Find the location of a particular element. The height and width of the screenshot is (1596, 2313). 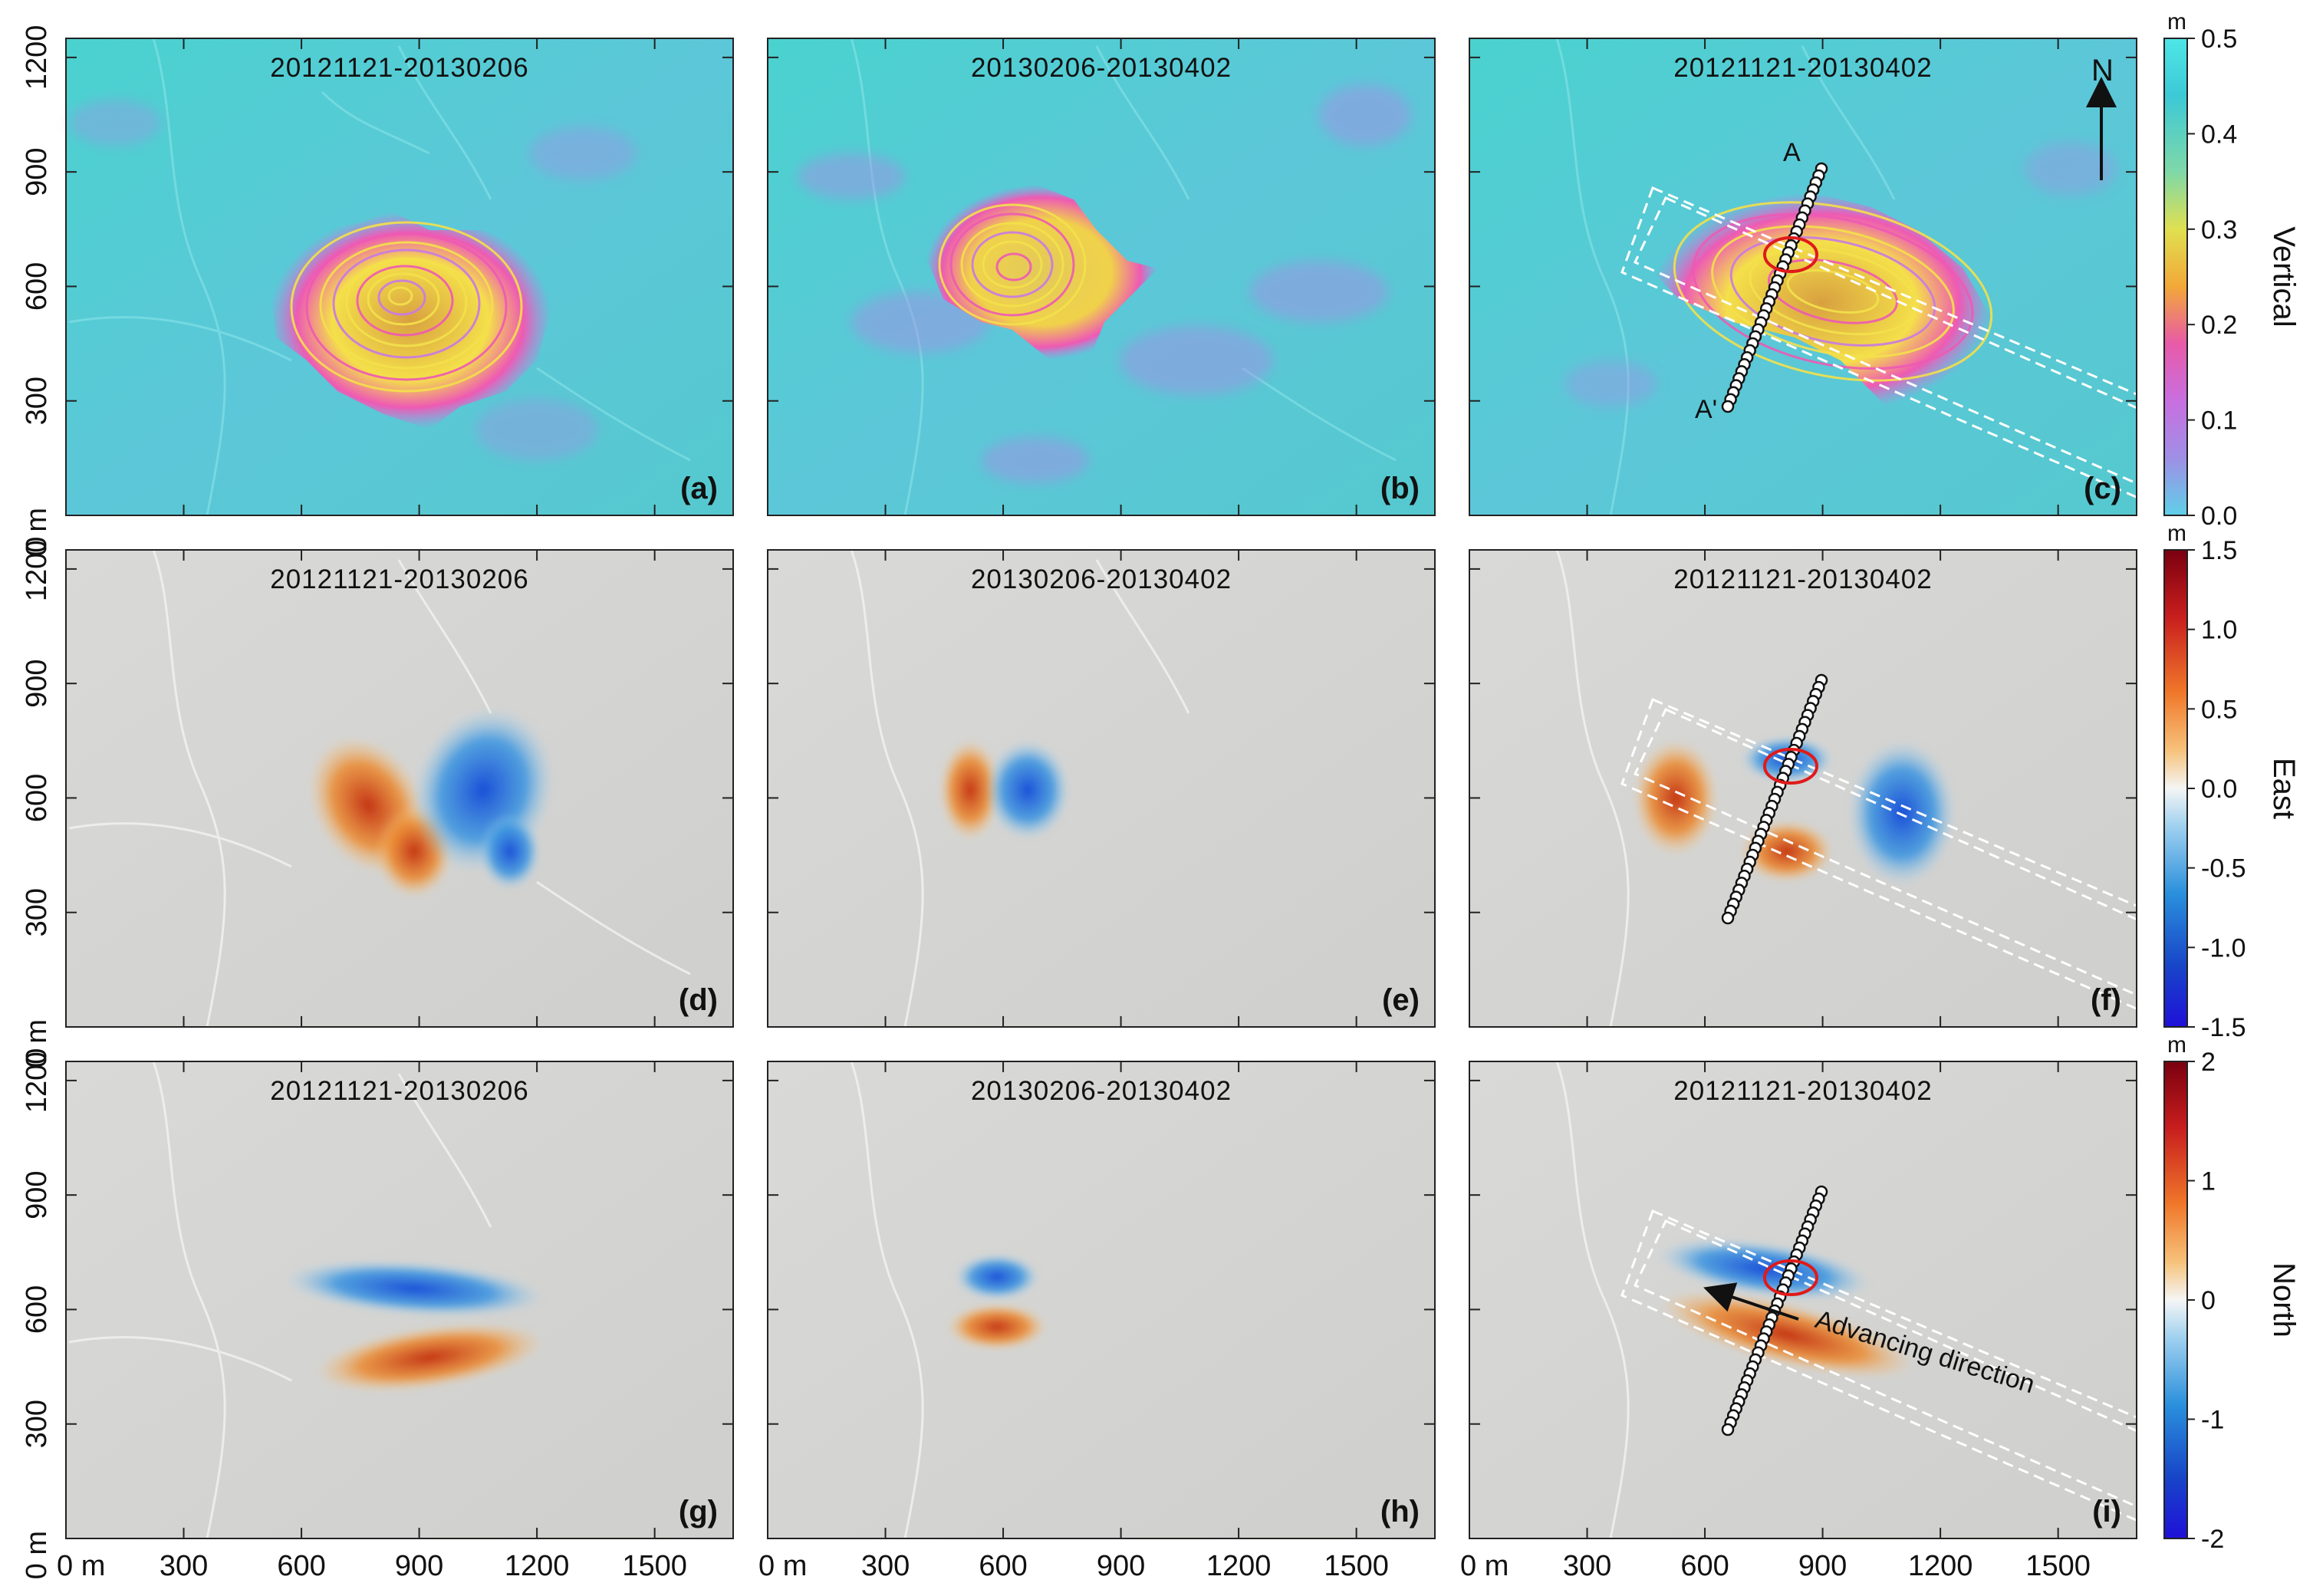

colorbar-tick-label: 0.2 is located at coordinates (2219, 325).